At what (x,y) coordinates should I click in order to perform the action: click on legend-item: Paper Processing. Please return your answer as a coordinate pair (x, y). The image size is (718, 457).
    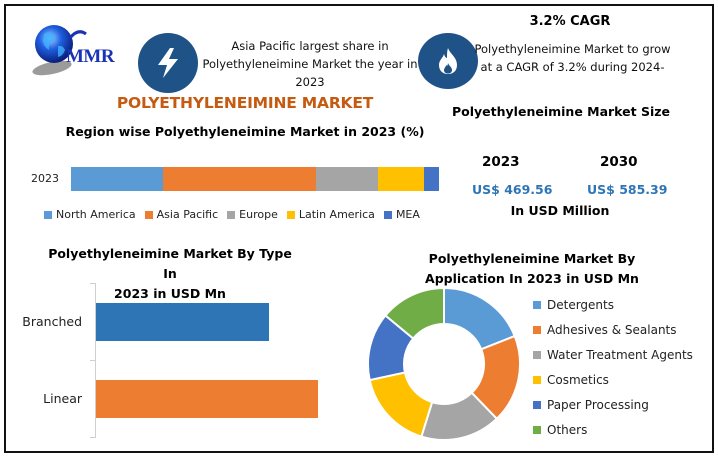
    Looking at the image, I should click on (613, 404).